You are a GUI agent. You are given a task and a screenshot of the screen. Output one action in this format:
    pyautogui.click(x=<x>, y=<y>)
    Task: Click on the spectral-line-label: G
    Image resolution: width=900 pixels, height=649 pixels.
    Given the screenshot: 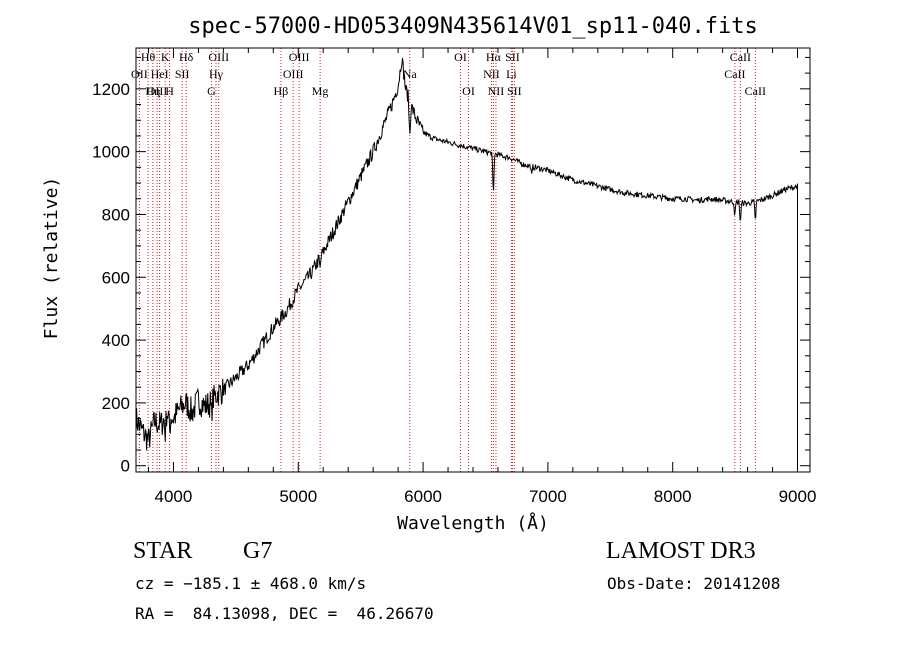 What is the action you would take?
    pyautogui.click(x=211, y=91)
    